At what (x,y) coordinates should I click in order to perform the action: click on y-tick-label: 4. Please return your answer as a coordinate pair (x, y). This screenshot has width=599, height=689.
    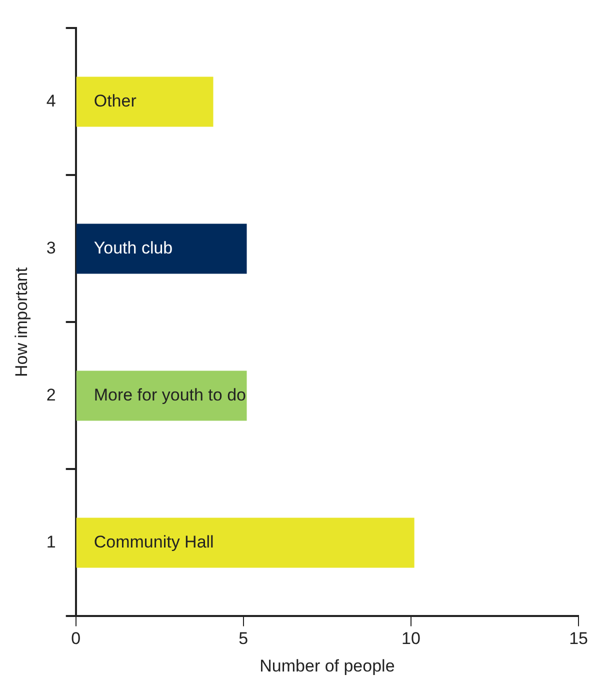
    Looking at the image, I should click on (51, 100).